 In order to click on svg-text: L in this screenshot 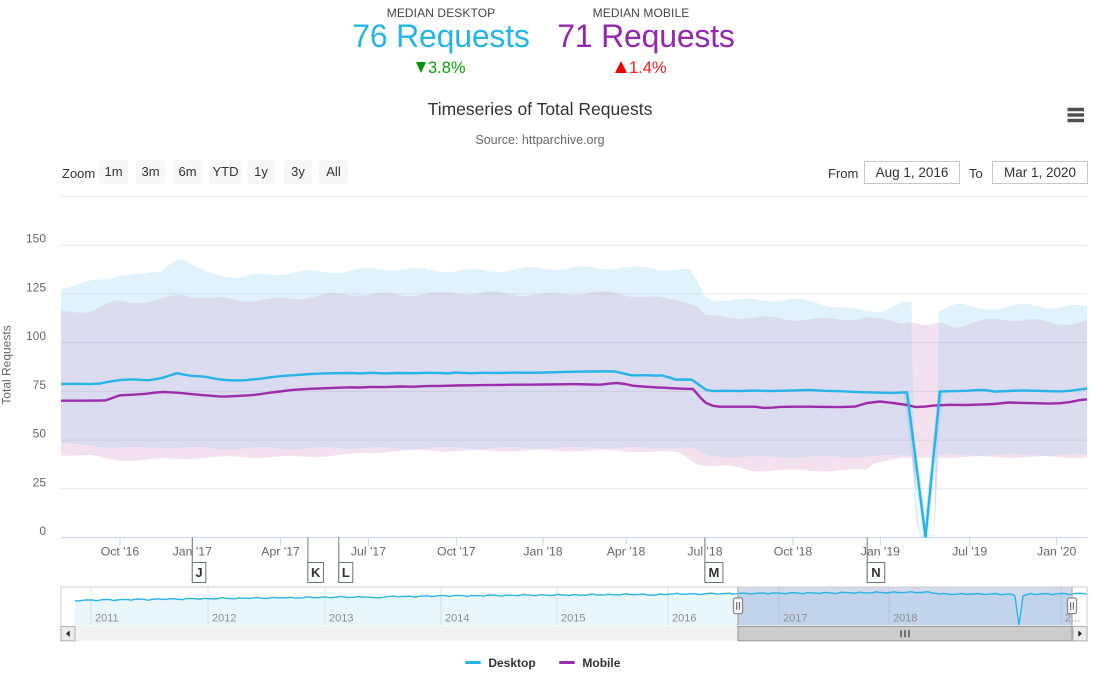, I will do `click(346, 572)`.